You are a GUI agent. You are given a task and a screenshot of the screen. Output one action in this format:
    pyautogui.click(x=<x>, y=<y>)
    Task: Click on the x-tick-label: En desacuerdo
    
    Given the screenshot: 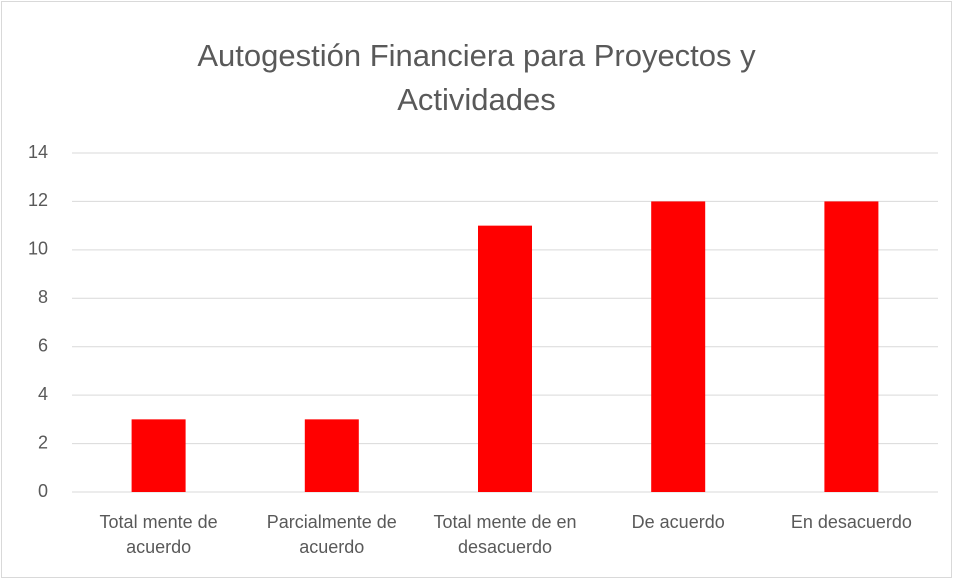 What is the action you would take?
    pyautogui.click(x=851, y=522)
    